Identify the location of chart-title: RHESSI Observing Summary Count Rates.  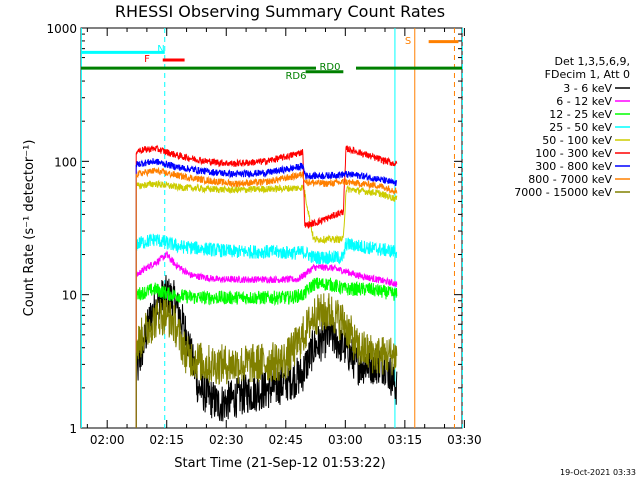
(280, 11).